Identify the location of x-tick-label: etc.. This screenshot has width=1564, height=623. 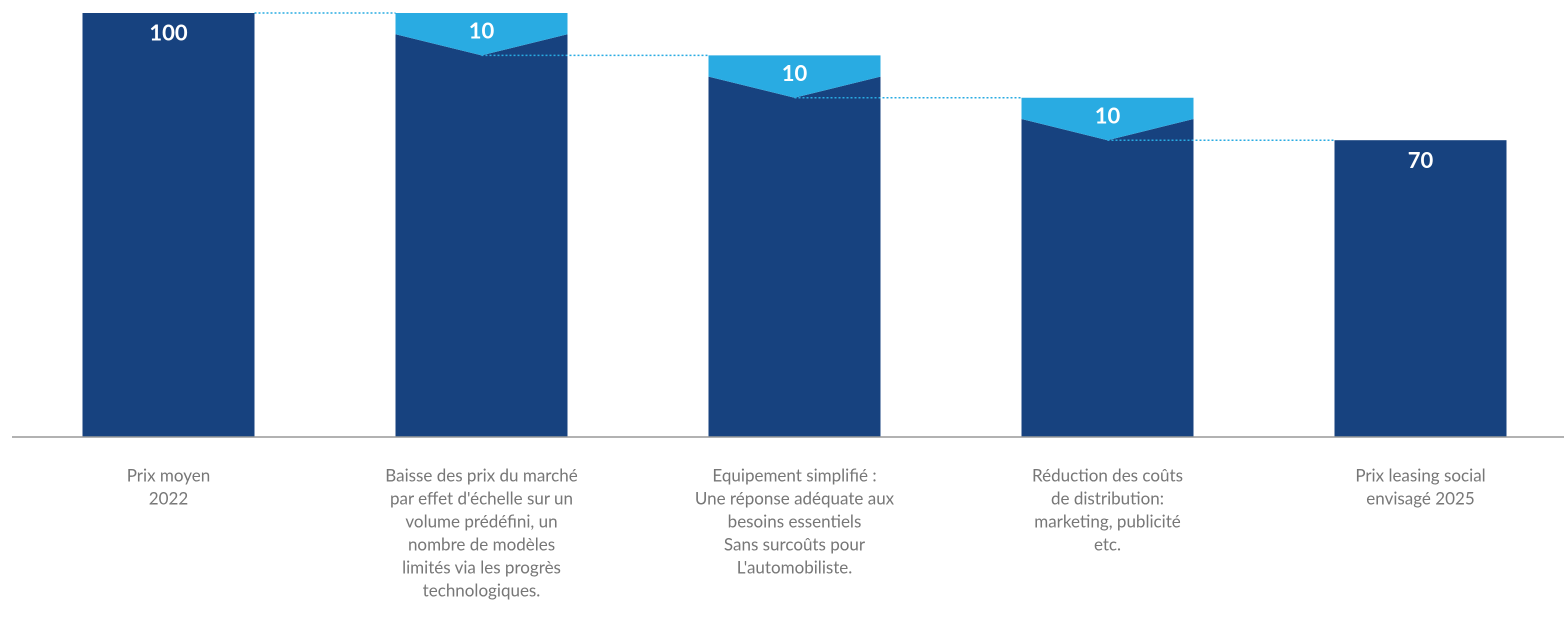
(1107, 543).